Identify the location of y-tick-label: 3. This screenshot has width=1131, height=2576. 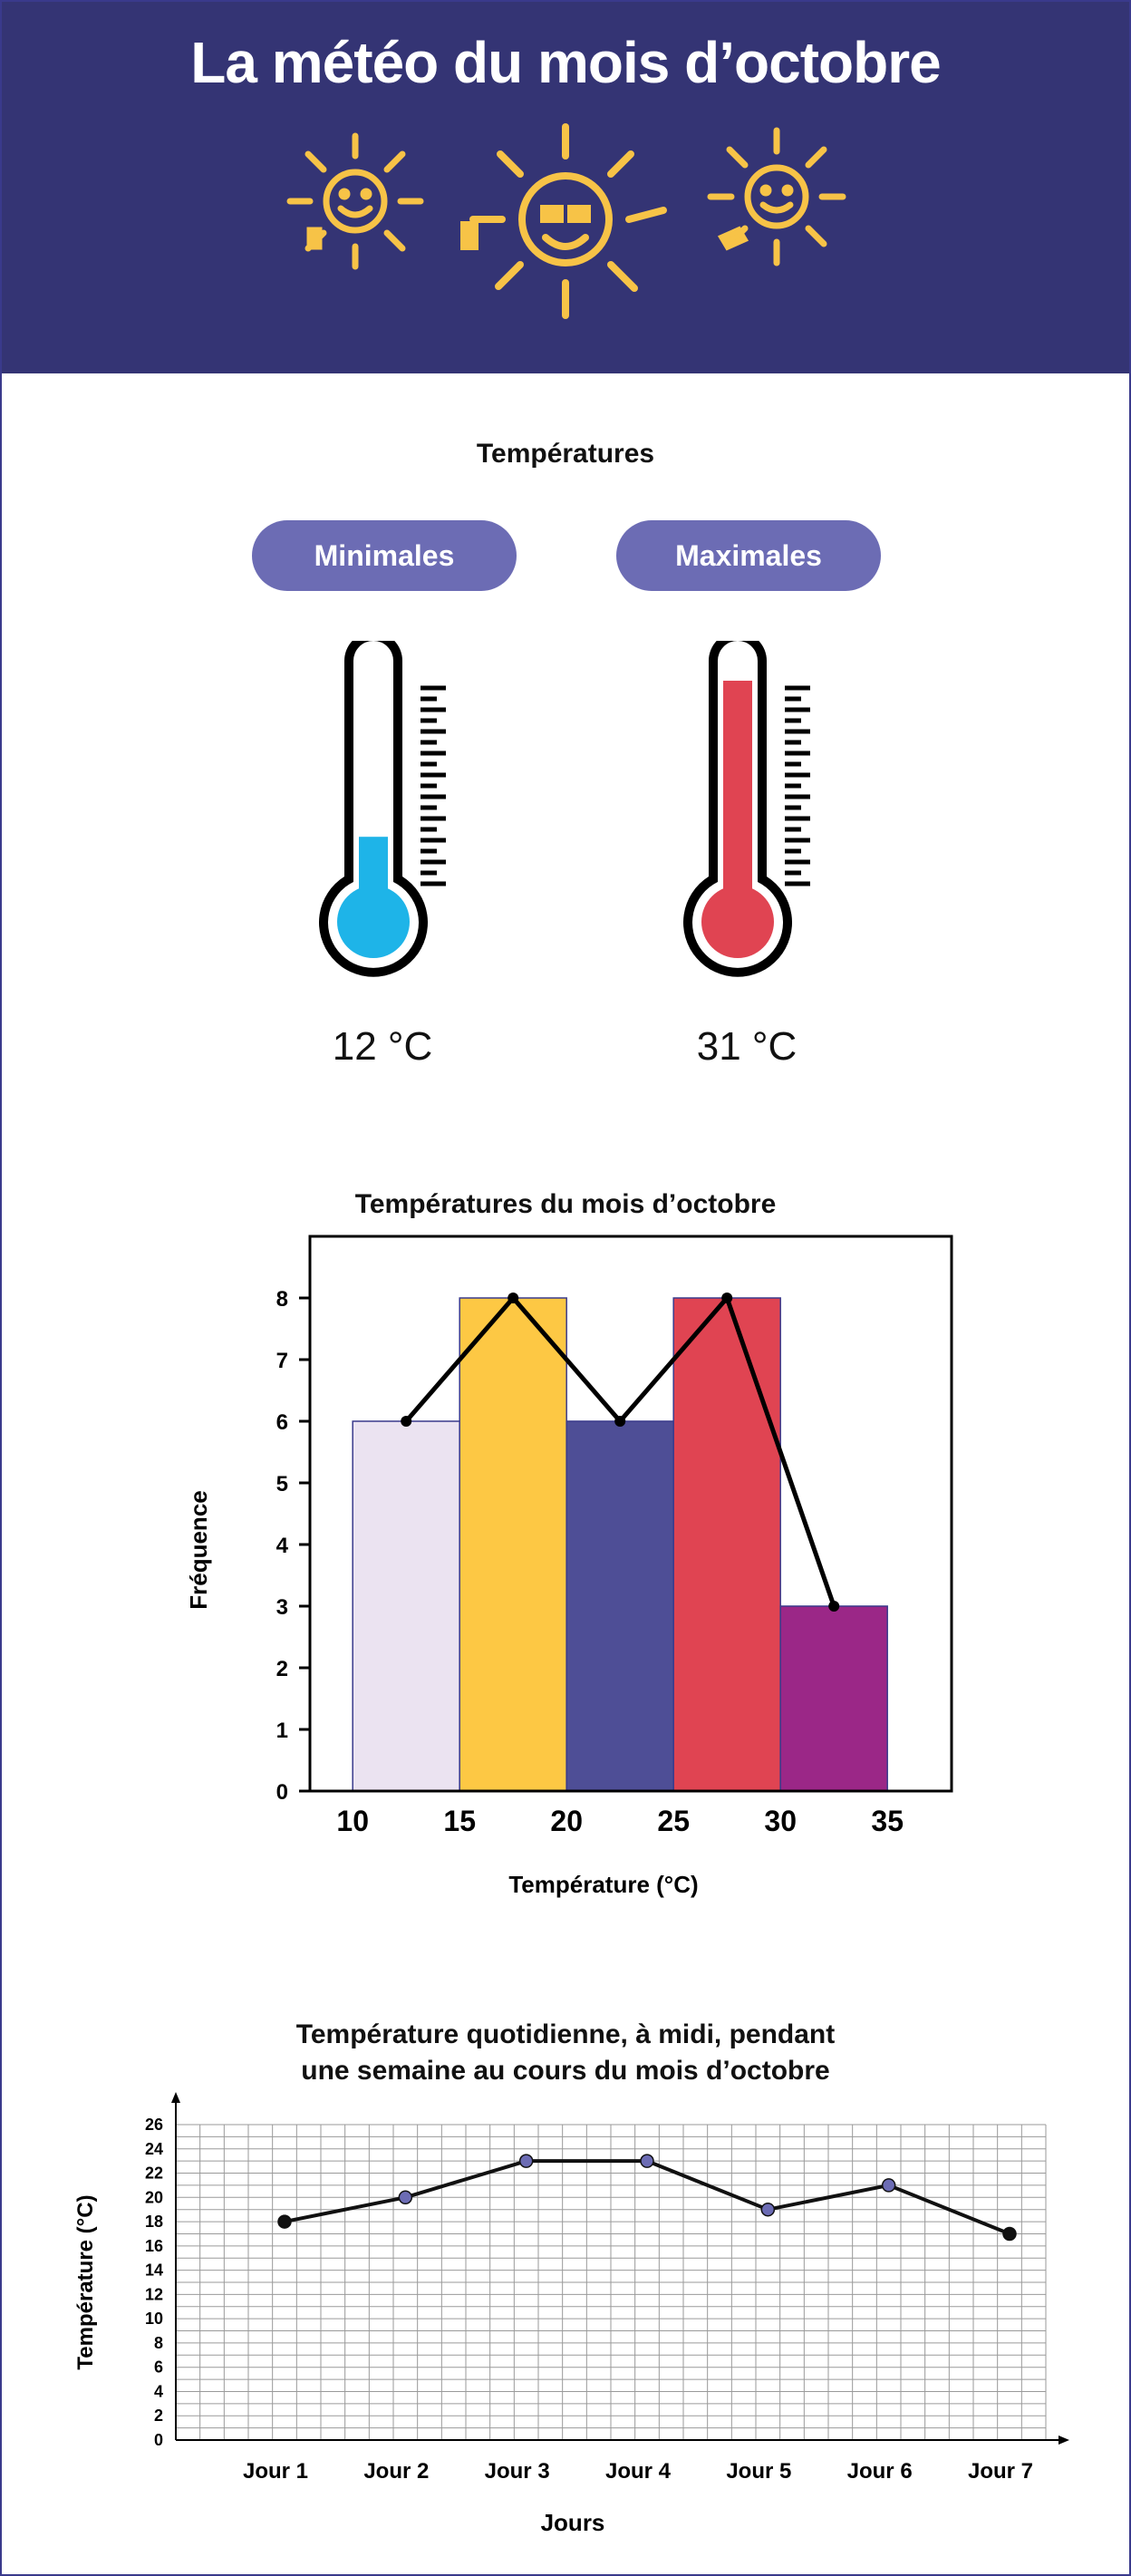
(282, 1607).